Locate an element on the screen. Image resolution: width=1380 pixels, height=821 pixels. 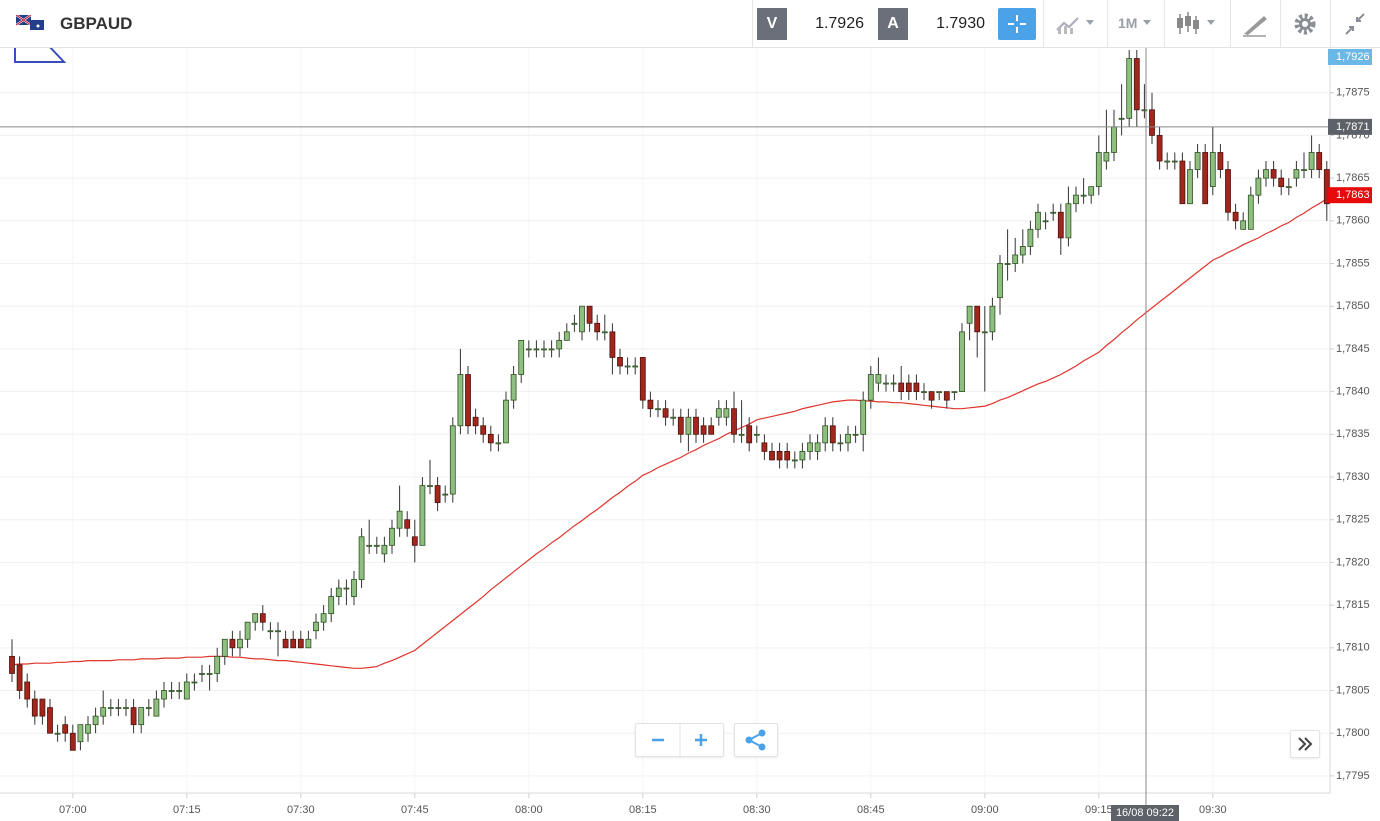
crosshair-price-tag is located at coordinates (1350, 126).